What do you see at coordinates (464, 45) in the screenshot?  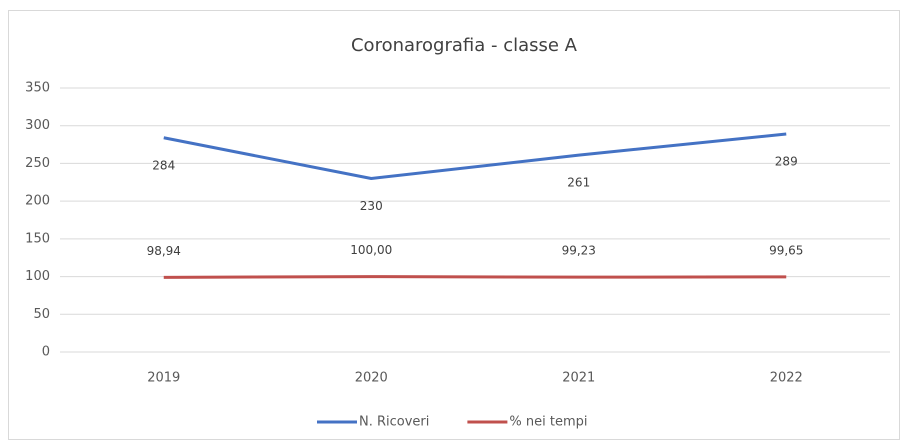 I see `chart-title: Coronarografia - classe A` at bounding box center [464, 45].